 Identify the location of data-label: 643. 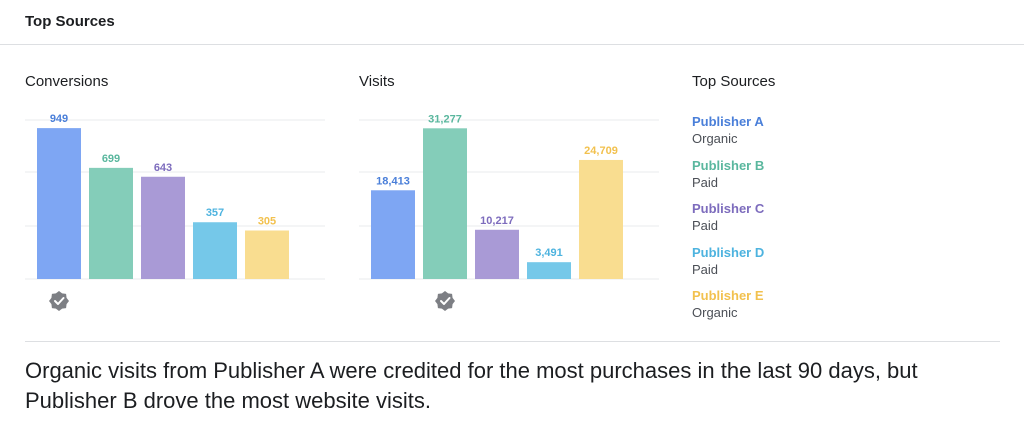
(163, 168).